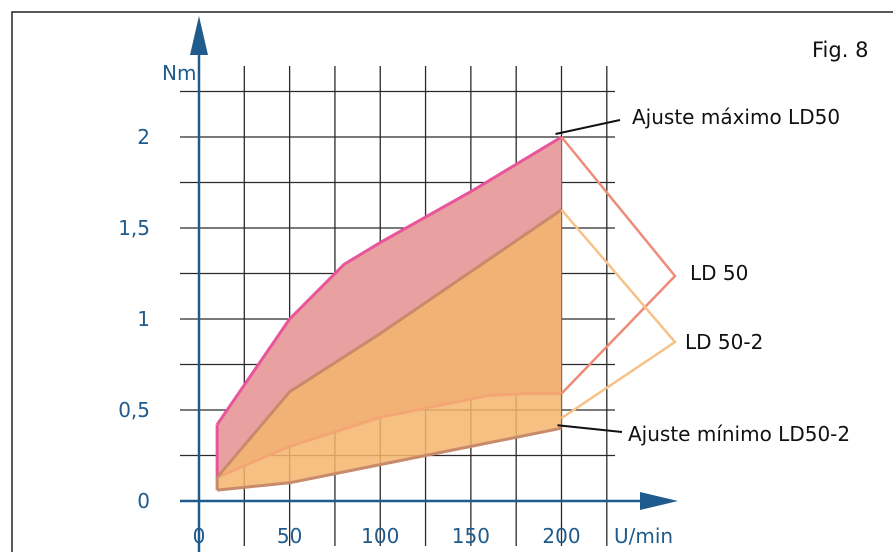  Describe the element at coordinates (588, 127) in the screenshot. I see `annotation-leader-max` at that location.